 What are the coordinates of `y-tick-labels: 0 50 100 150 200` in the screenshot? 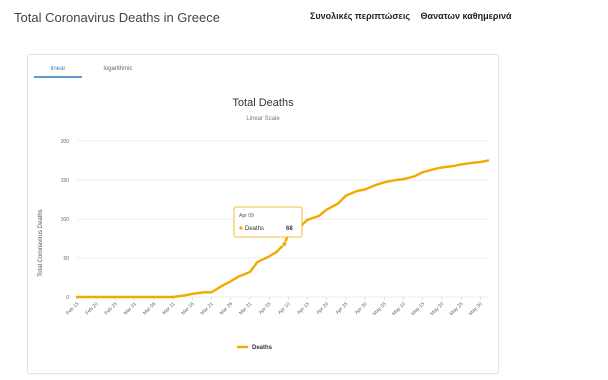 It's located at (65, 220).